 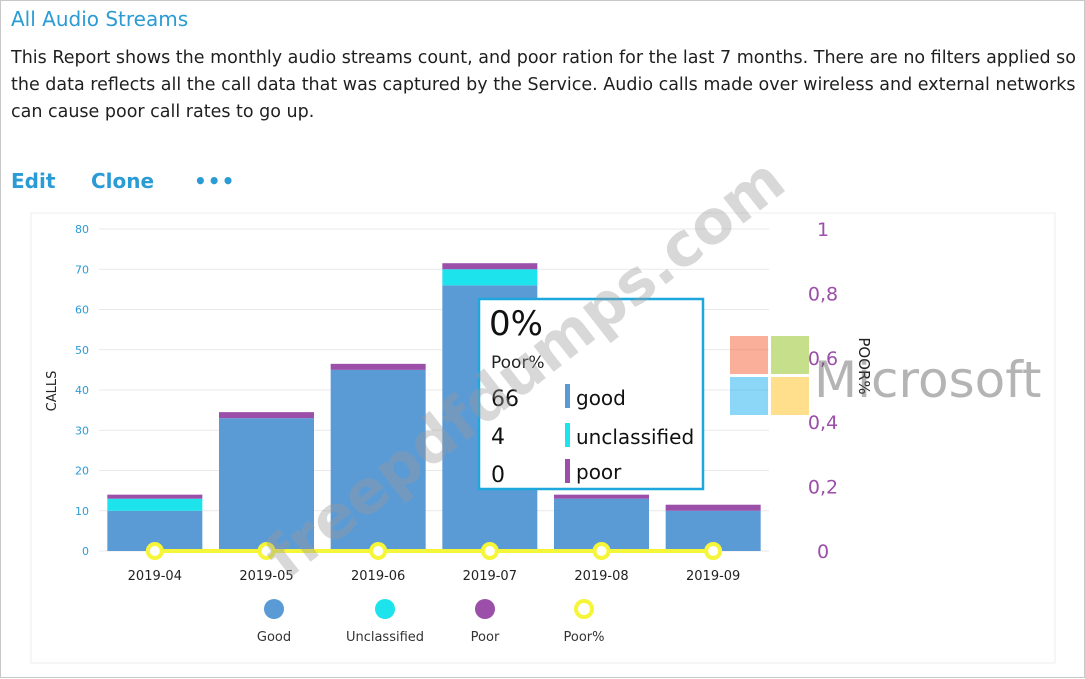 I want to click on microsoft-watermark-text: Microsoft, so click(x=928, y=380).